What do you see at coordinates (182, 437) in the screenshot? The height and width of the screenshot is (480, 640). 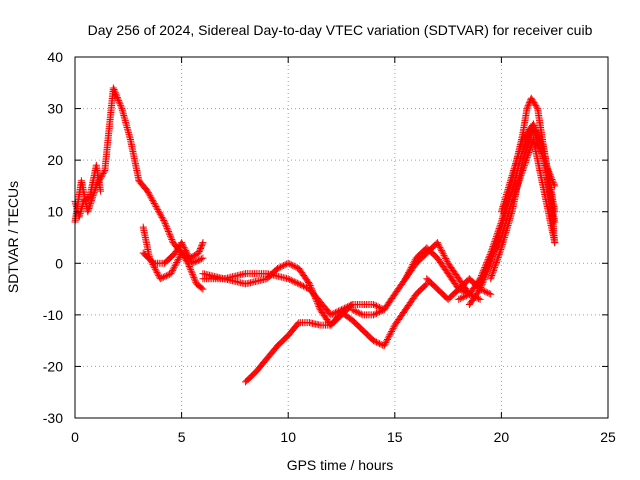 I see `x-tick-label: 5` at bounding box center [182, 437].